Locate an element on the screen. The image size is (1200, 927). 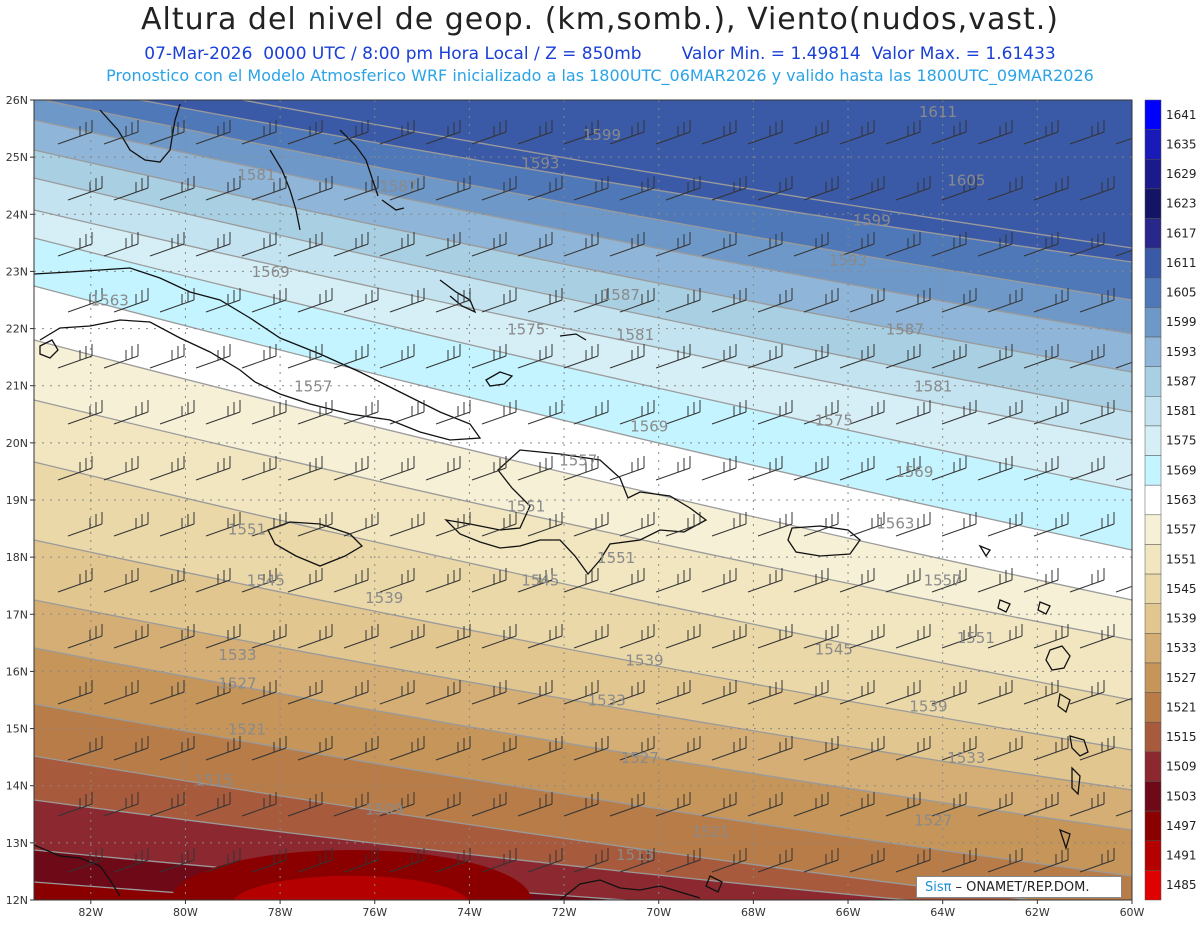
colorbar-label: 1635 is located at coordinates (1181, 144).